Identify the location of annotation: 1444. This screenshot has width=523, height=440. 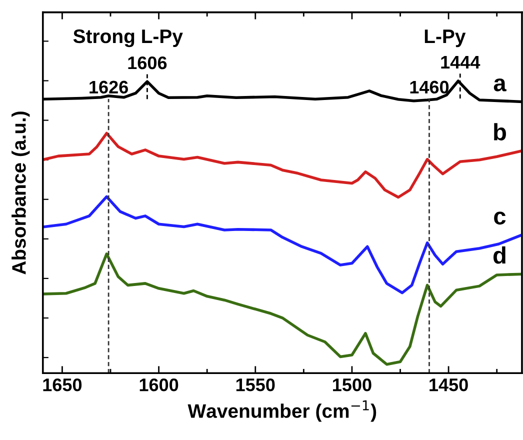
(460, 62).